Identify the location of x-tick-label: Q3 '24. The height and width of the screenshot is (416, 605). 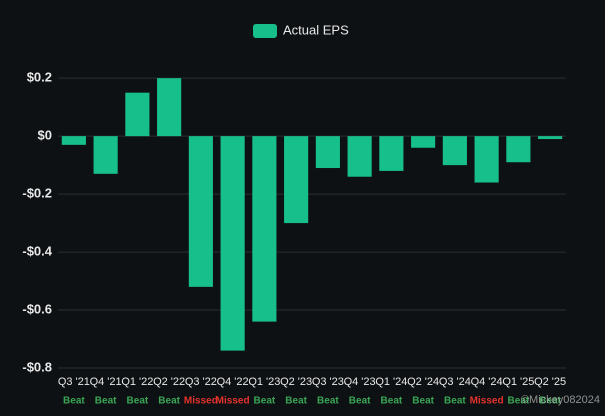
(455, 382).